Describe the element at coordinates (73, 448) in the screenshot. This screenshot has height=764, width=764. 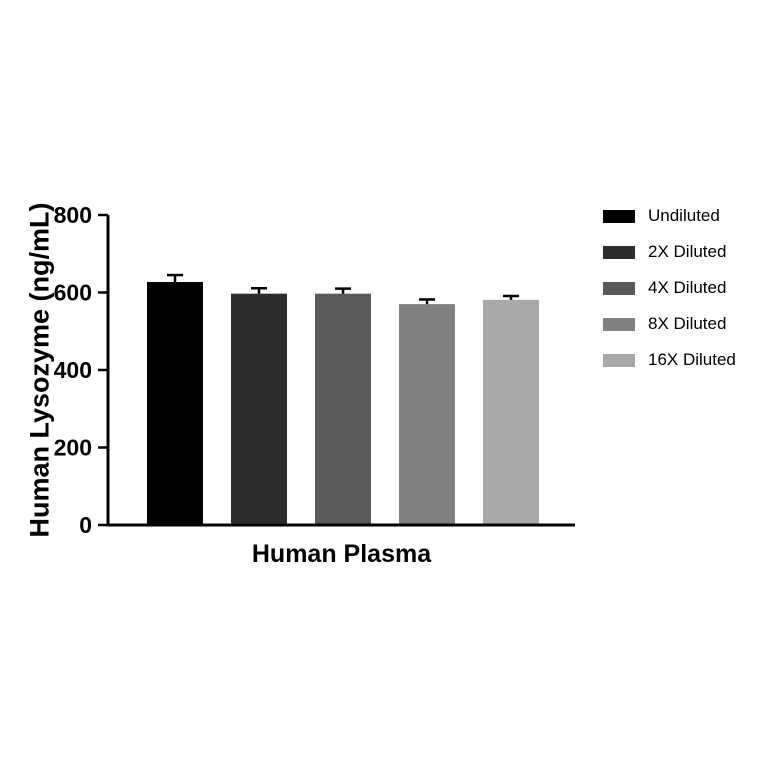
I see `y-tick-label: 200` at that location.